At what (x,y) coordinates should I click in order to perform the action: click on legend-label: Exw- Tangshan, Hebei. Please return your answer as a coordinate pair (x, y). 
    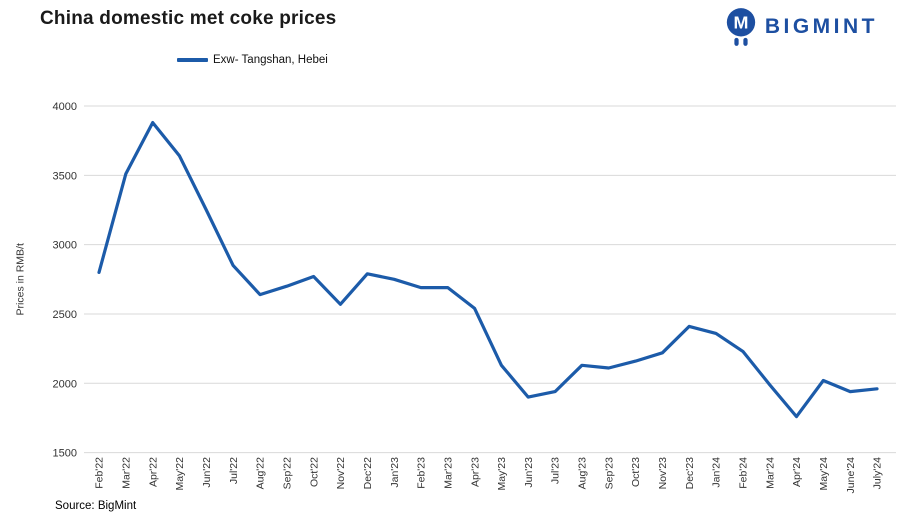
    Looking at the image, I should click on (270, 60).